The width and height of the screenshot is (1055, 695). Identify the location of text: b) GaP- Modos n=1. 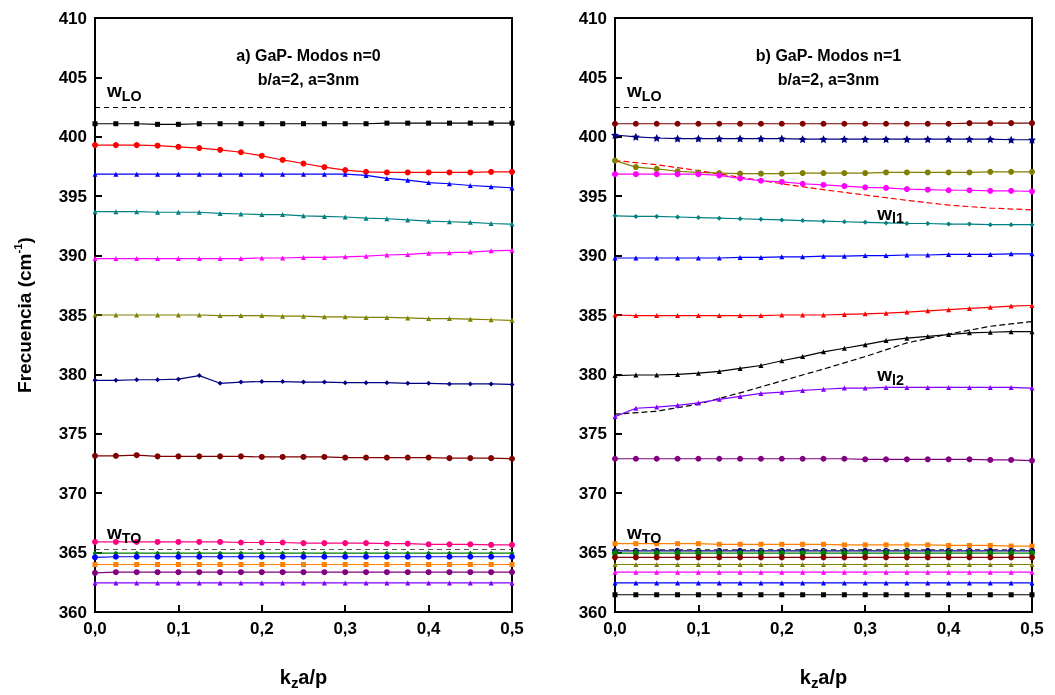
(828, 55).